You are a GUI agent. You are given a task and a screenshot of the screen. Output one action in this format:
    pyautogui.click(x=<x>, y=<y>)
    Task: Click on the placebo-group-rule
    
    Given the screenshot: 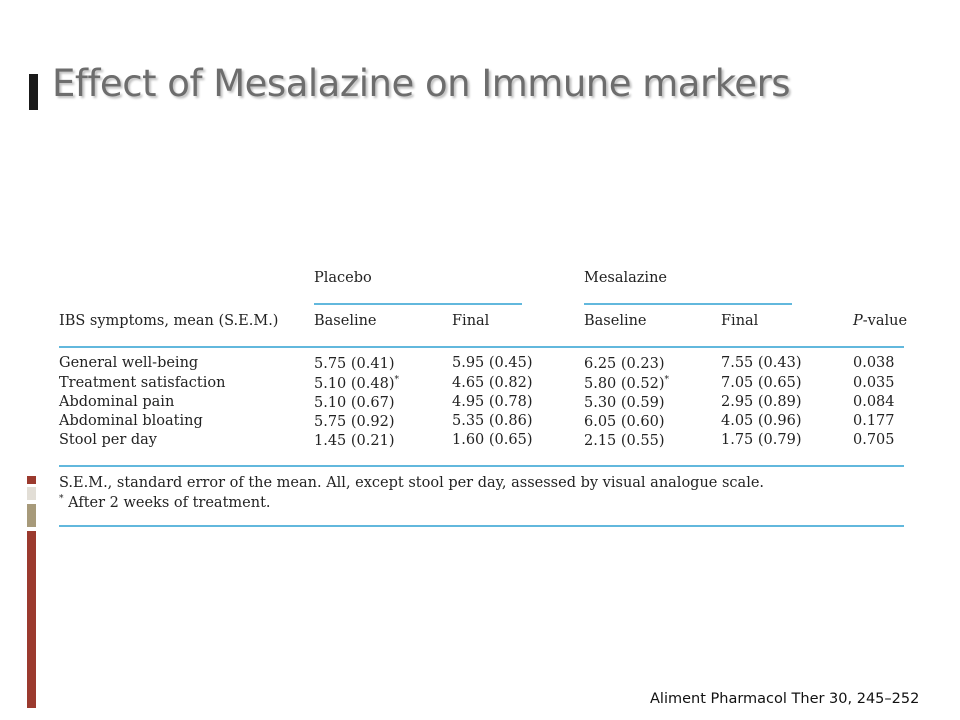 What is the action you would take?
    pyautogui.click(x=418, y=304)
    